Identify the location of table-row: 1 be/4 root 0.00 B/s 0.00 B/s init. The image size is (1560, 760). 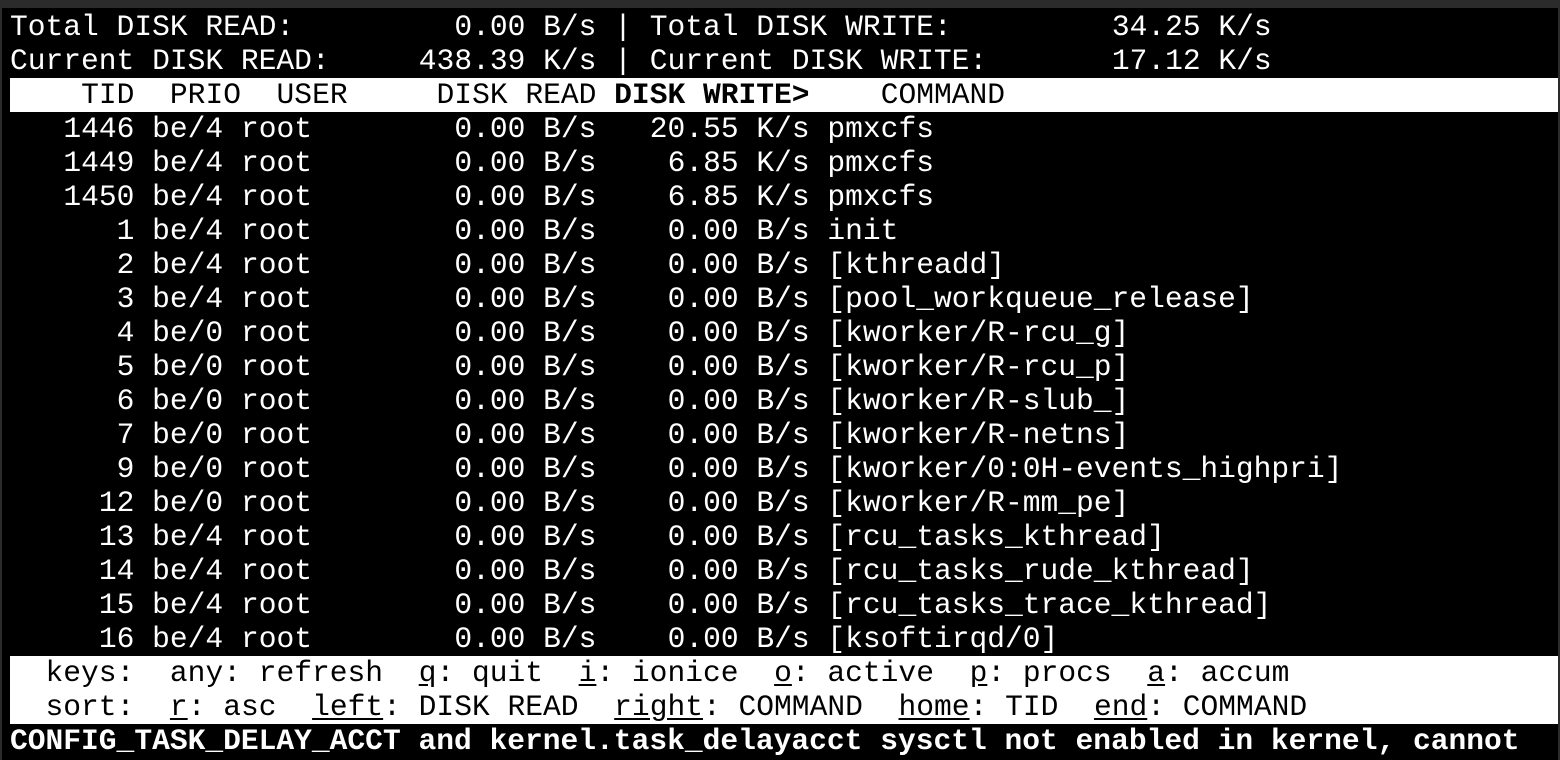
(784, 231).